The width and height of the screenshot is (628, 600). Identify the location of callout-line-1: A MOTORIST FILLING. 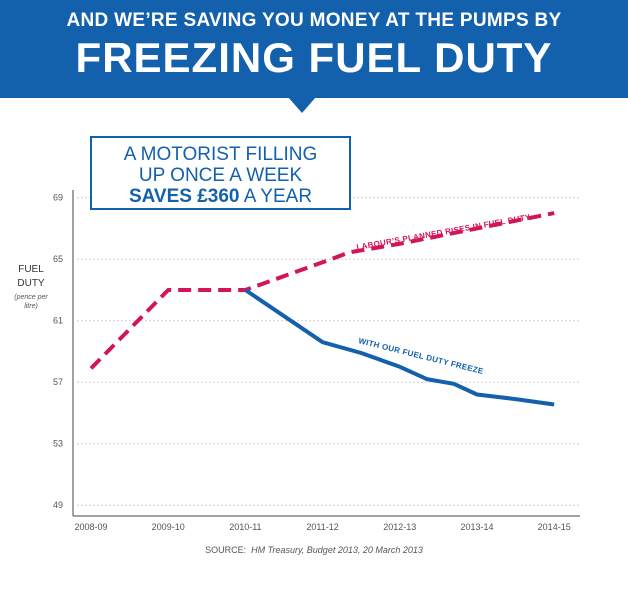
(220, 154).